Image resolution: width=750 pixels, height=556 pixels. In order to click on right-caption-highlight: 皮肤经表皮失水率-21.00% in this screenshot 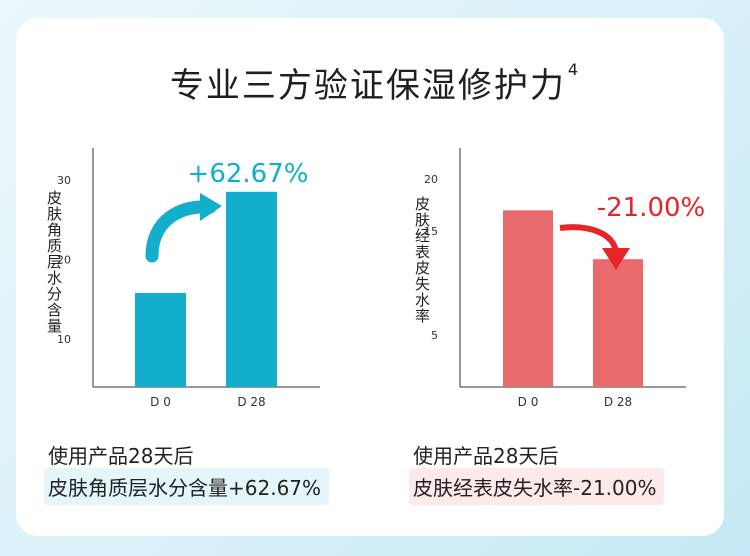, I will do `click(537, 486)`.